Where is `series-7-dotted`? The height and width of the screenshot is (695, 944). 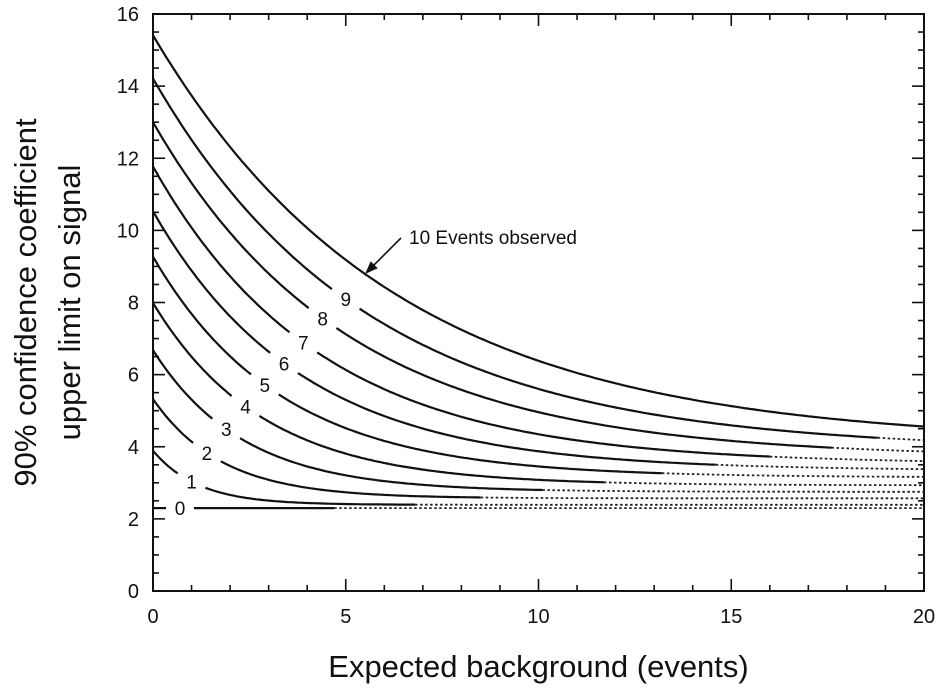 series-7-dotted is located at coordinates (847, 458).